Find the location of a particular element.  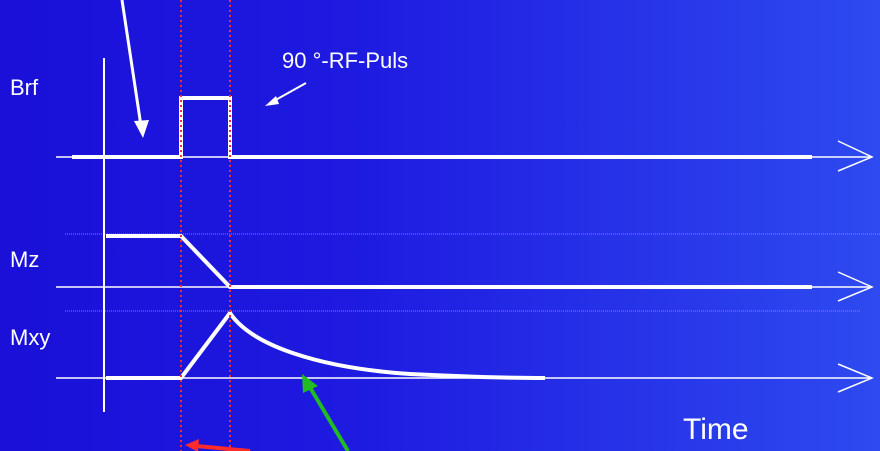

brf-label: Brf is located at coordinates (24, 87).